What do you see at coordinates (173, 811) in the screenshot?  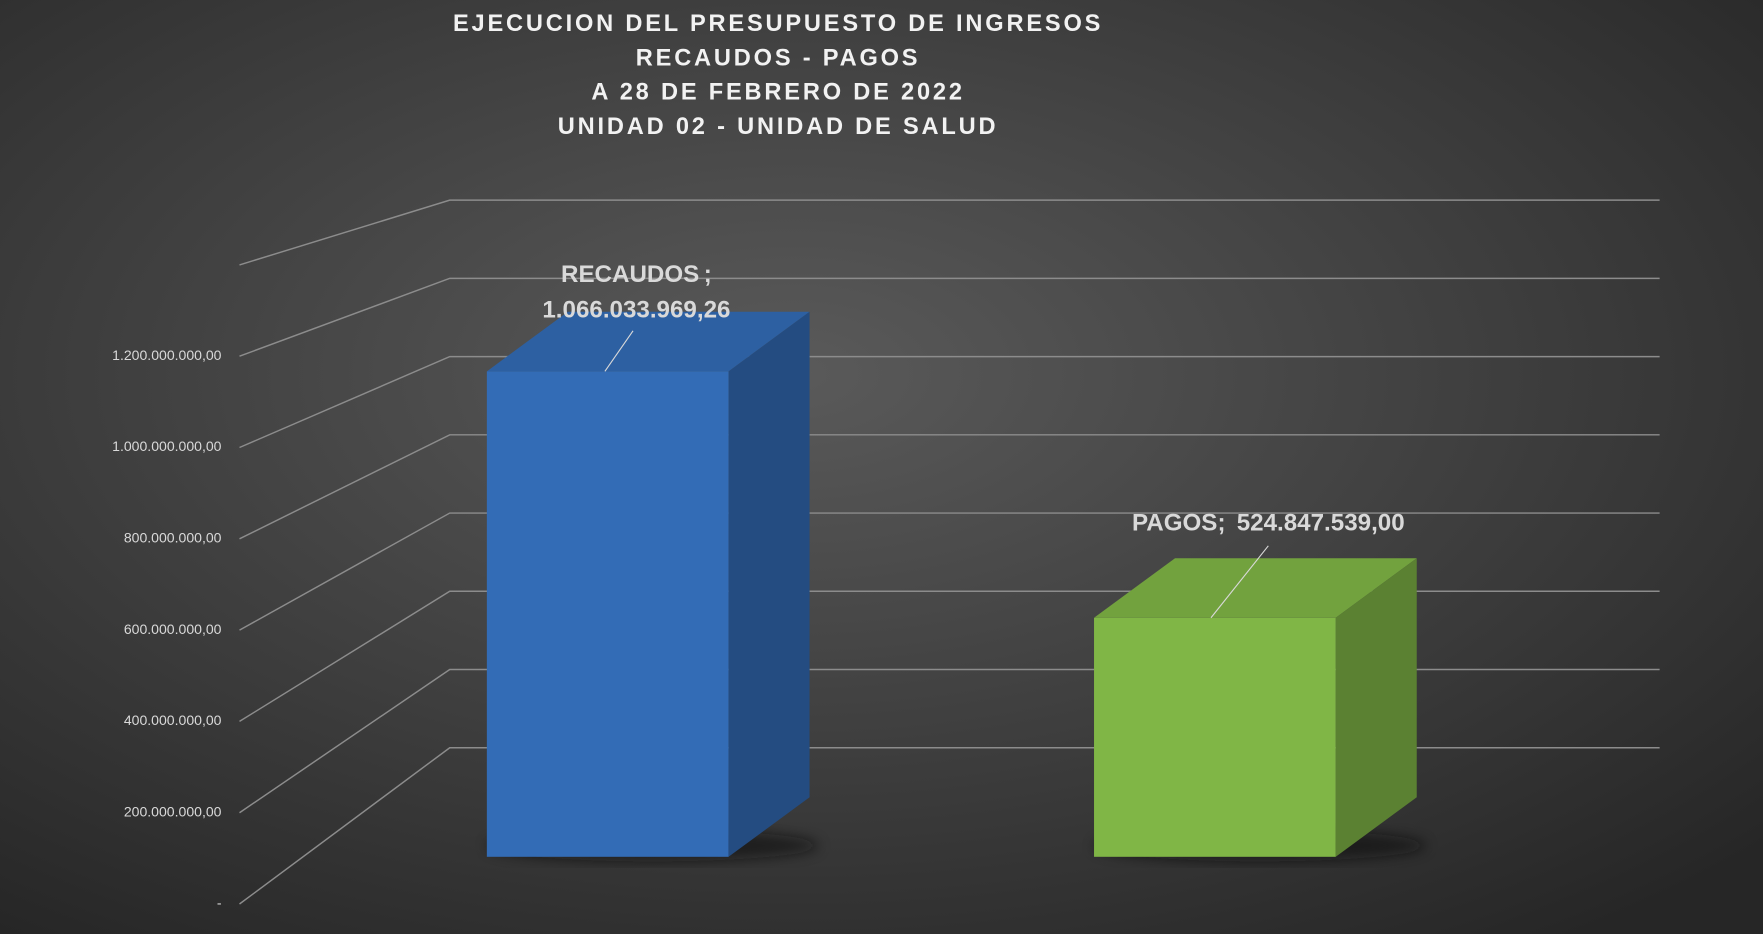 I see `y-tick-label: 200.000.000,00` at bounding box center [173, 811].